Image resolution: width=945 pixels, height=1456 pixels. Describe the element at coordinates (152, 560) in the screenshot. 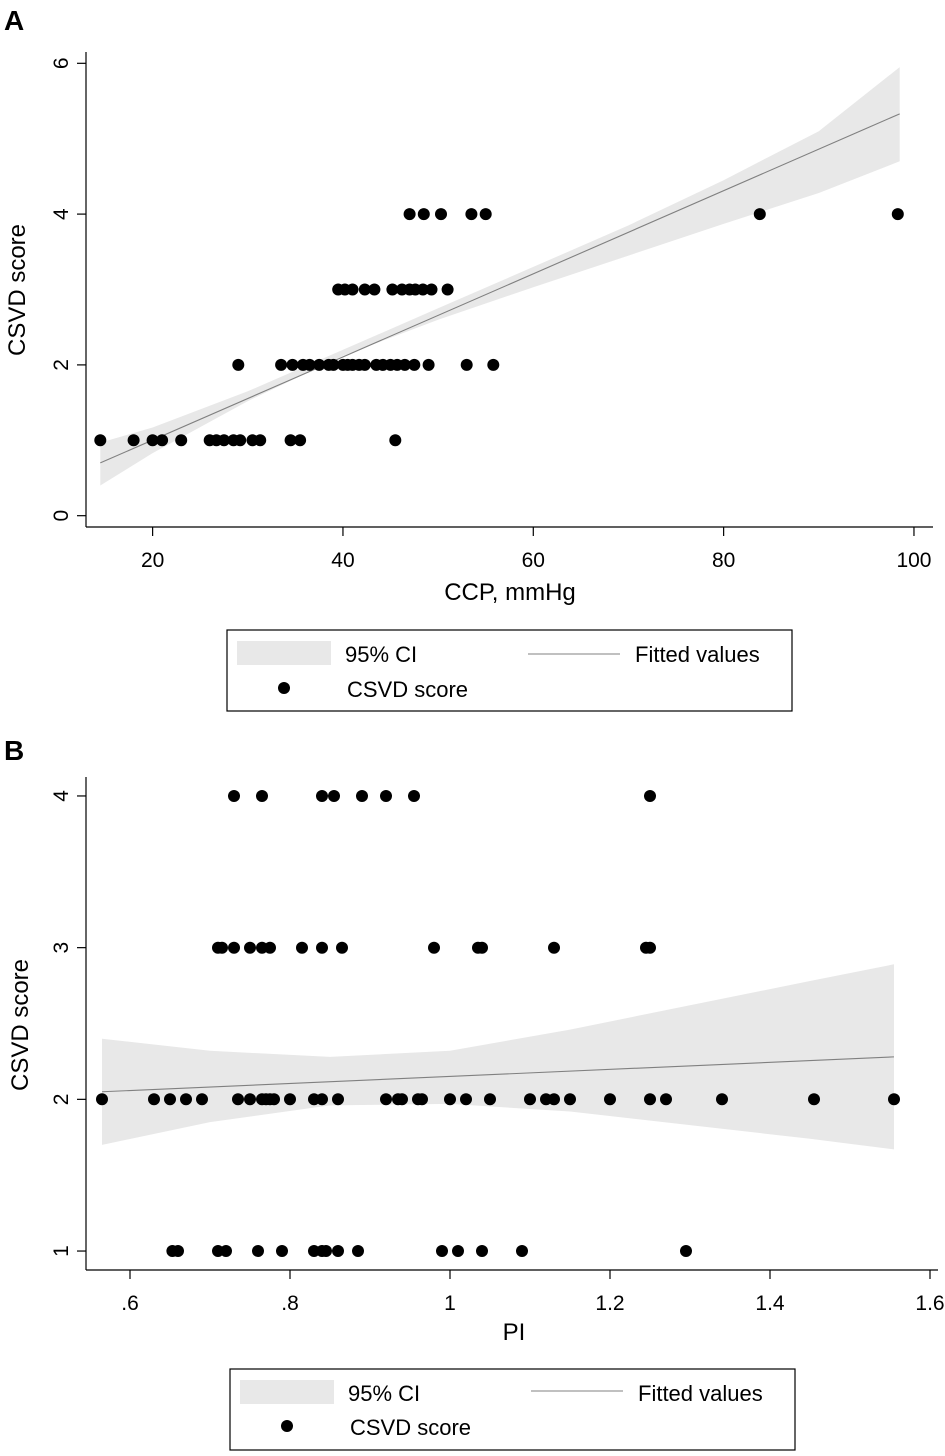

I see `panel-a-x-tick-label: 20` at that location.